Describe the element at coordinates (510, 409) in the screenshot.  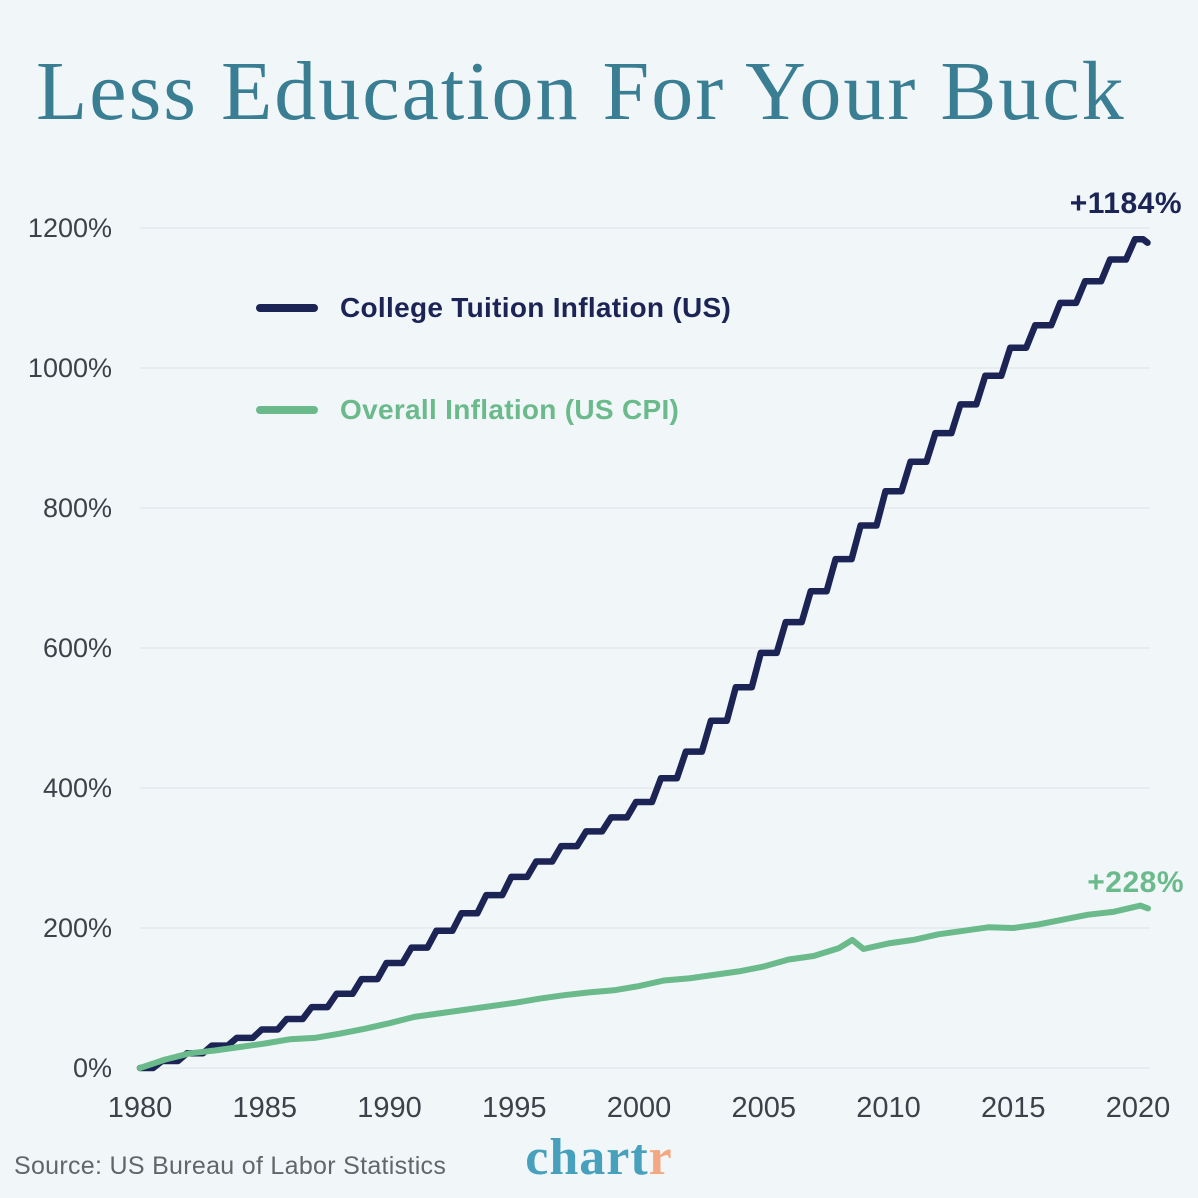
I see `legend-label-cpi: Overall Inflation (US CPI)` at that location.